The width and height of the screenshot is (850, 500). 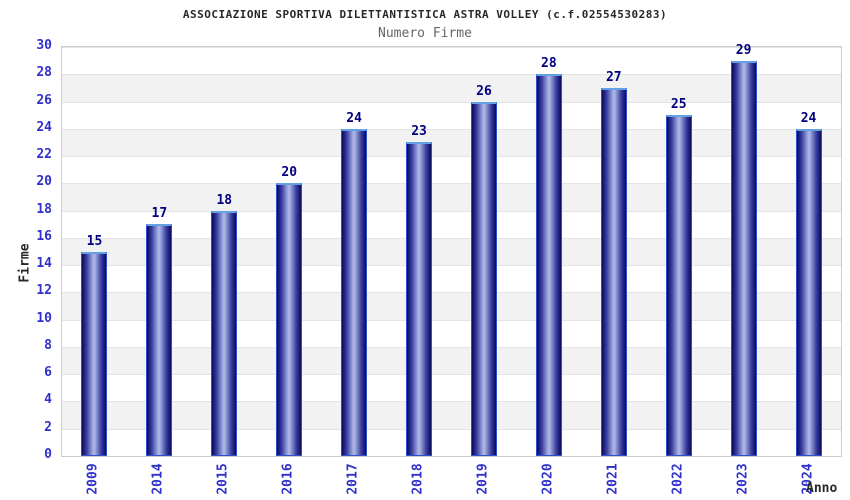 What do you see at coordinates (353, 479) in the screenshot?
I see `x-tick-label: 2017` at bounding box center [353, 479].